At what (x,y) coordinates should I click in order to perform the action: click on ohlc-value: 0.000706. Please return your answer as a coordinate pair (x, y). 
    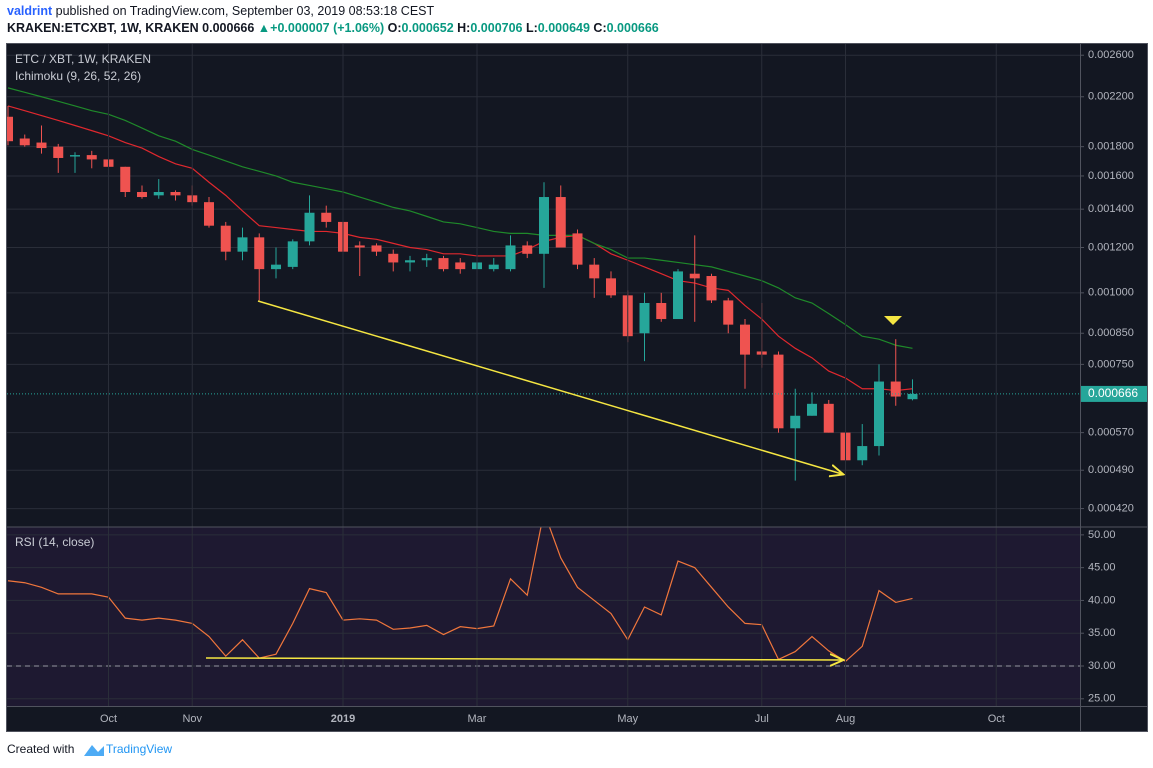
    Looking at the image, I should click on (496, 28).